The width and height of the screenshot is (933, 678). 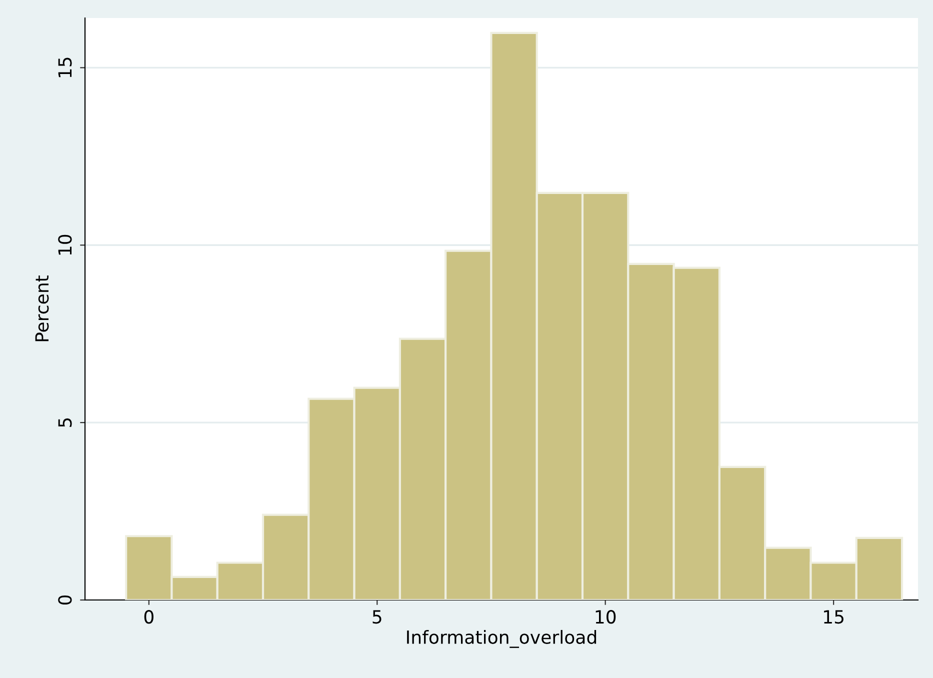 What do you see at coordinates (65, 68) in the screenshot?
I see `y-tick-label: 15` at bounding box center [65, 68].